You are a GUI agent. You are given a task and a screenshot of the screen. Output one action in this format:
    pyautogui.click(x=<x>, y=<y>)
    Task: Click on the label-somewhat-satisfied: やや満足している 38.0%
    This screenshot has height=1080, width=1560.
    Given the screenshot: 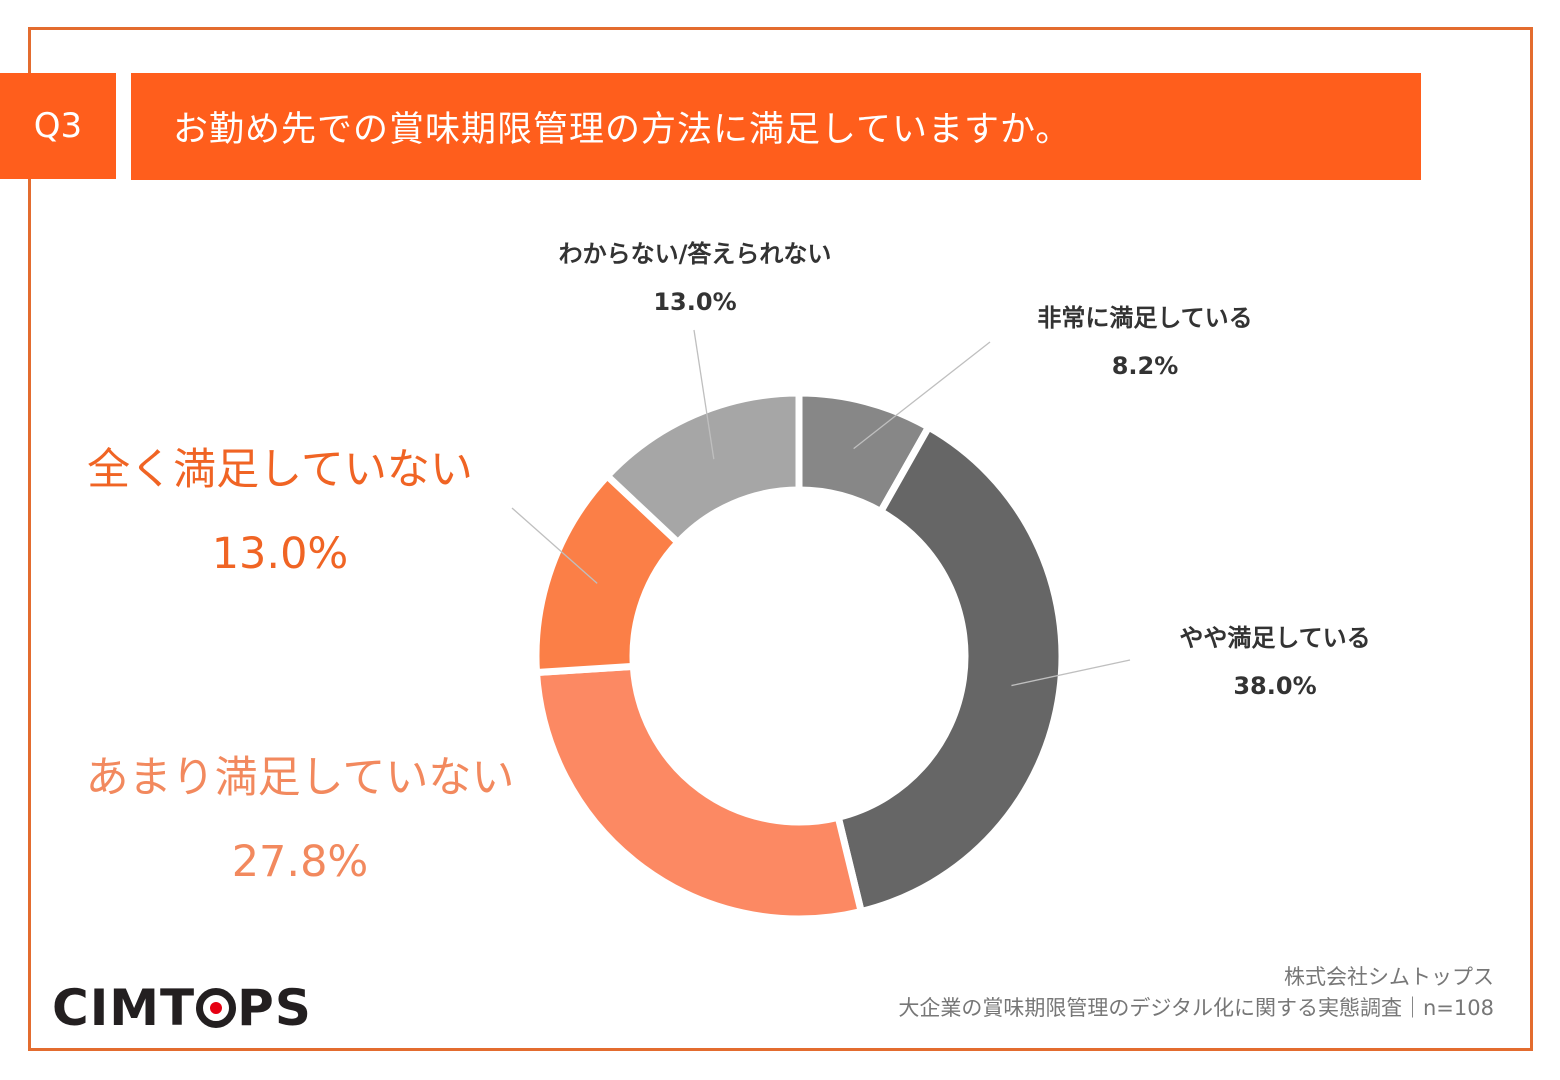 What is the action you would take?
    pyautogui.click(x=1275, y=662)
    